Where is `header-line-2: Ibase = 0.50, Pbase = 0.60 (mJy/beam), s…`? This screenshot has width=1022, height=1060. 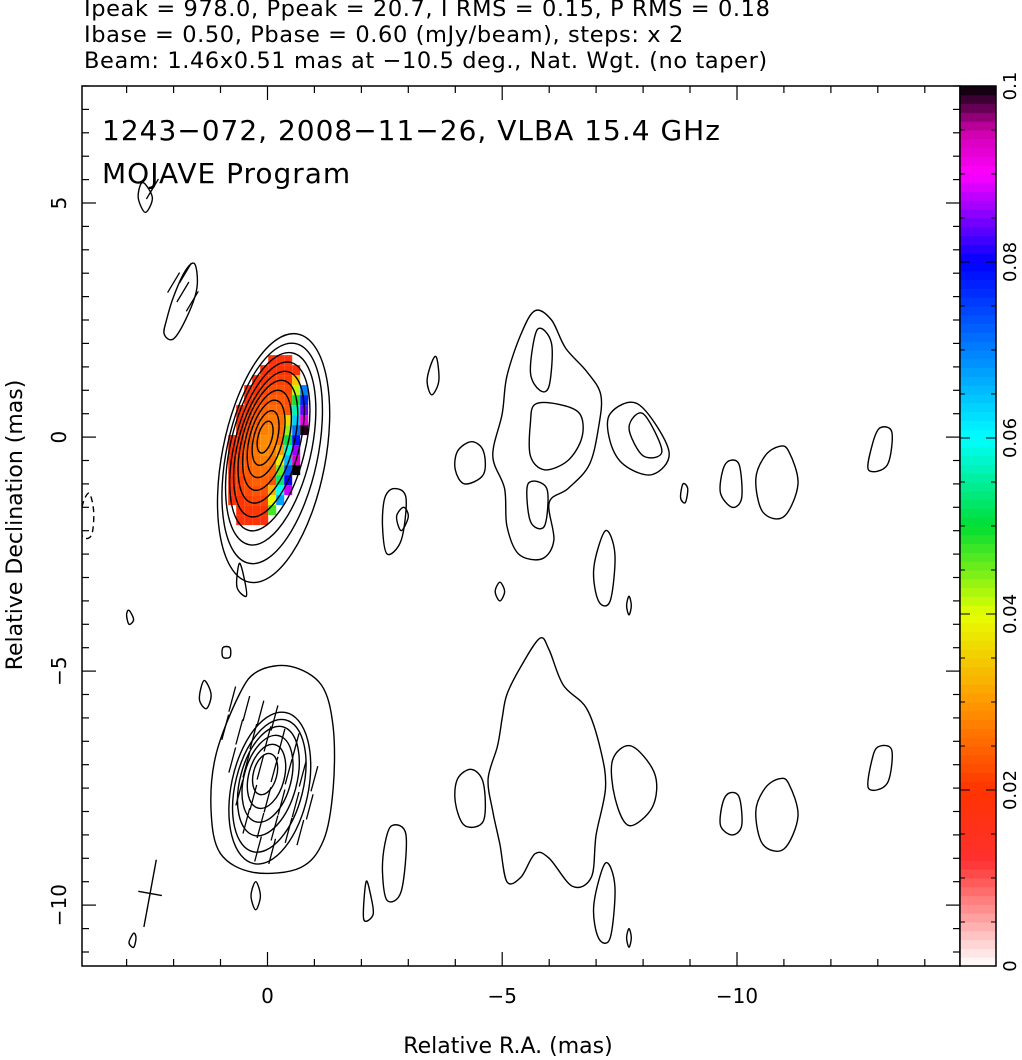 header-line-2: Ibase = 0.50, Pbase = 0.60 (mJy/beam), s… is located at coordinates (384, 35).